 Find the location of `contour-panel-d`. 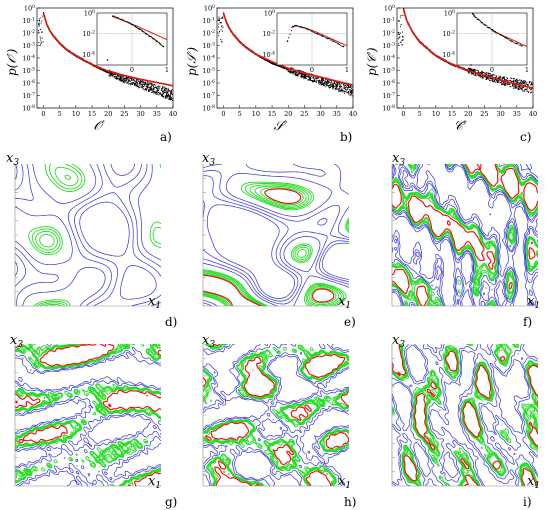

contour-panel-d is located at coordinates (87, 235).